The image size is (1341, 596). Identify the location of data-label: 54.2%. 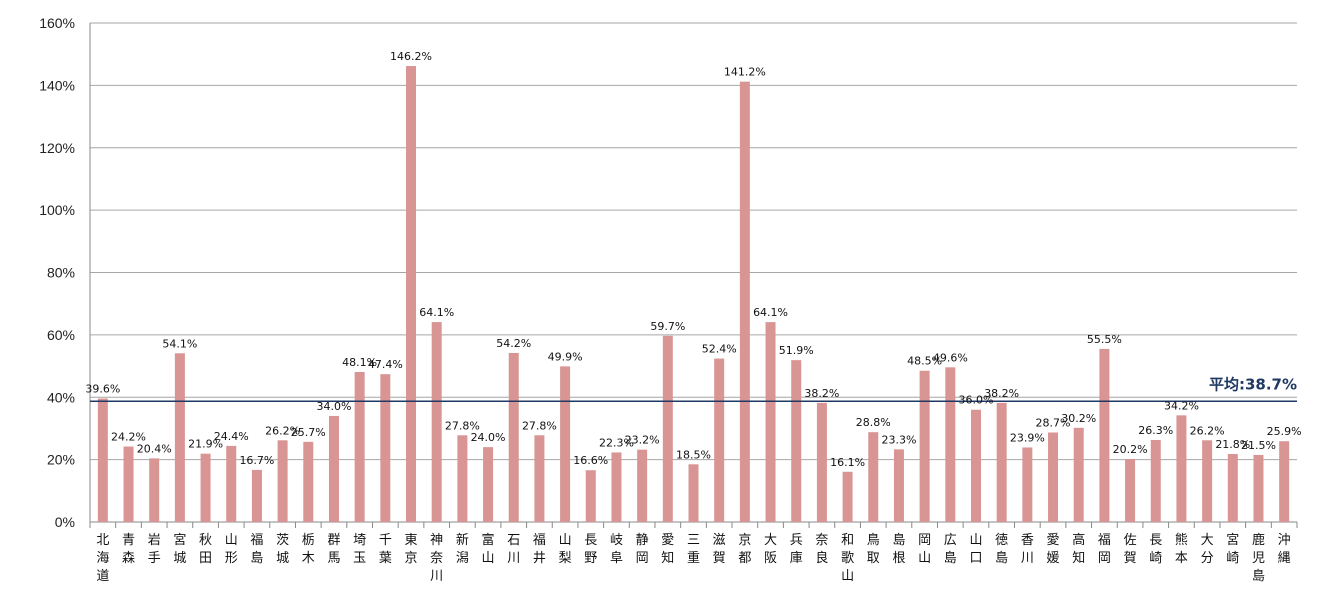
(513, 343).